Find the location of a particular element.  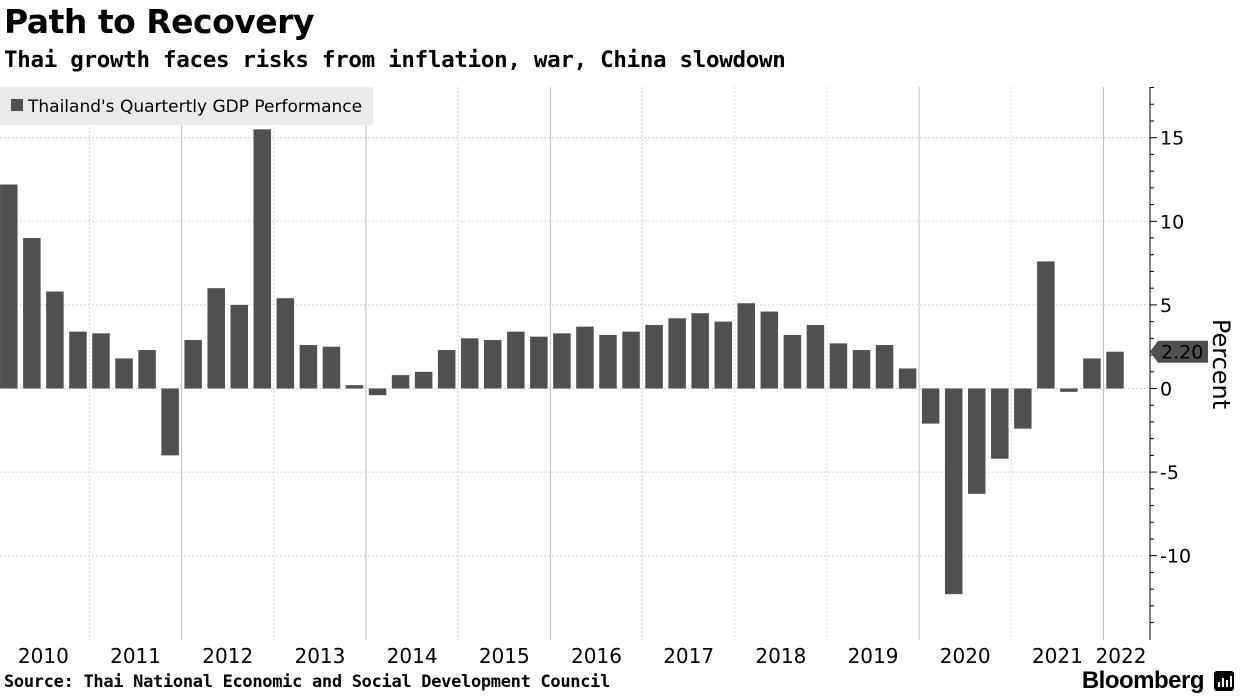

bar-2015-q3 is located at coordinates (516, 360).